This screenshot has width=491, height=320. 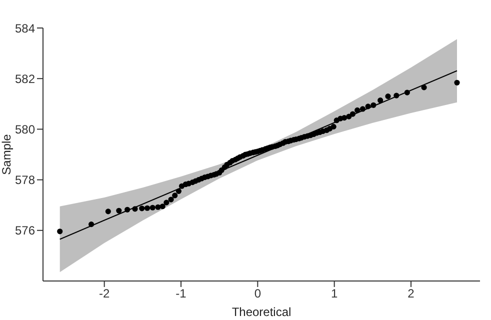 What do you see at coordinates (25, 129) in the screenshot?
I see `y-tick-label: 580` at bounding box center [25, 129].